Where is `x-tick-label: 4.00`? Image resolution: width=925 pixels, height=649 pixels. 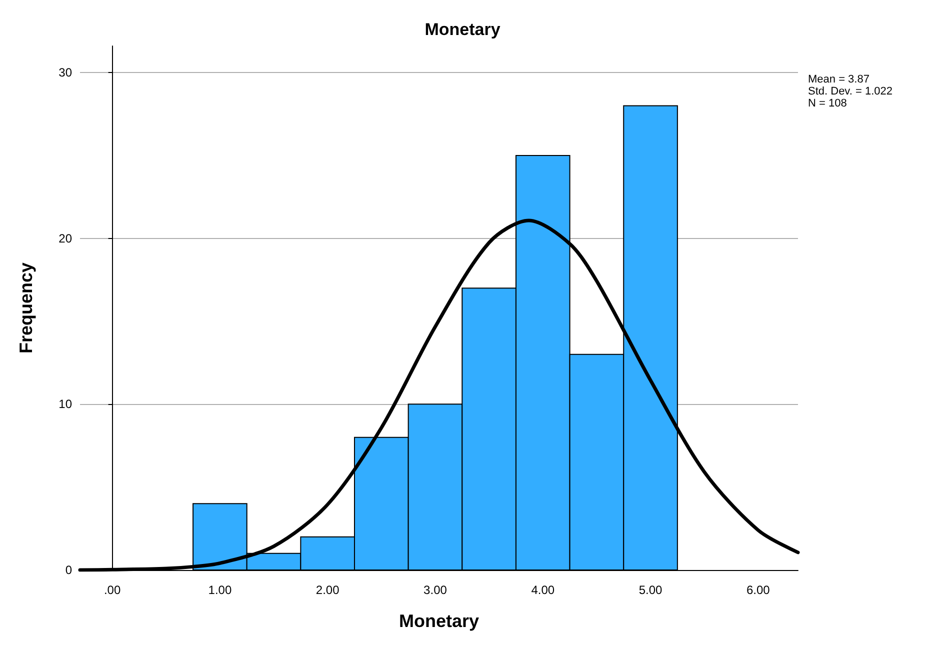 x-tick-label: 4.00 is located at coordinates (543, 590).